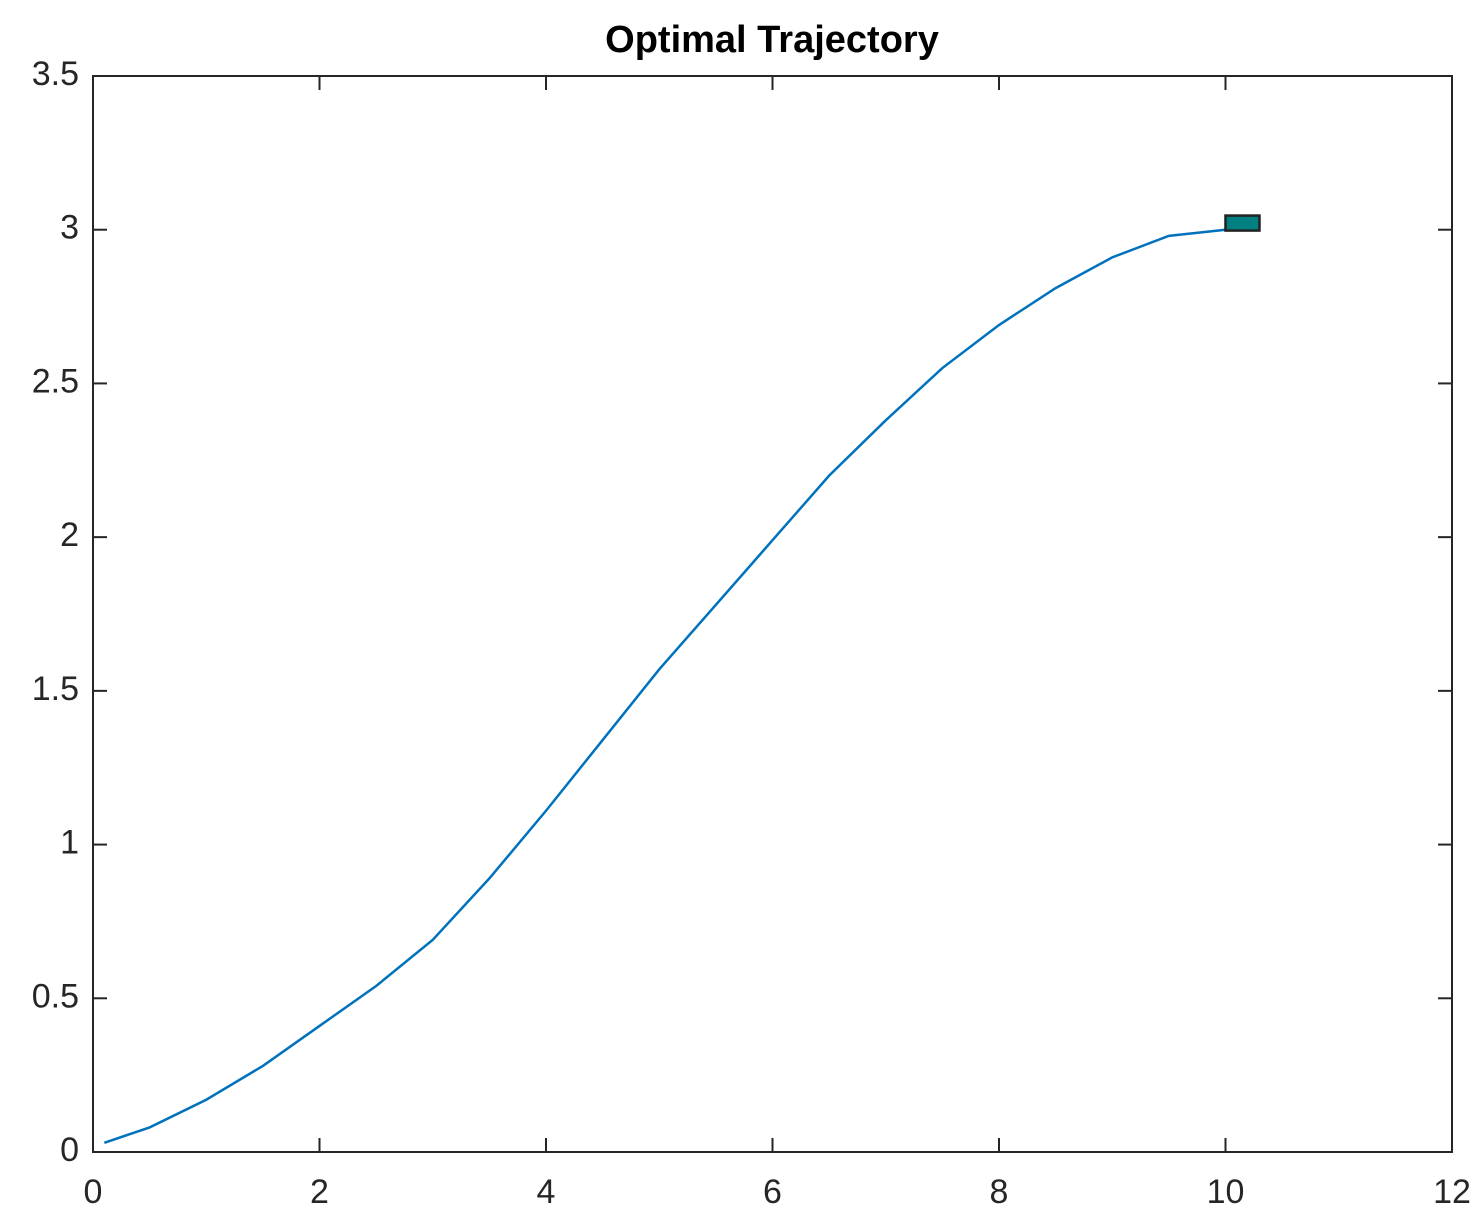 The width and height of the screenshot is (1479, 1228). Describe the element at coordinates (1226, 1192) in the screenshot. I see `x-tick-label: 10` at that location.